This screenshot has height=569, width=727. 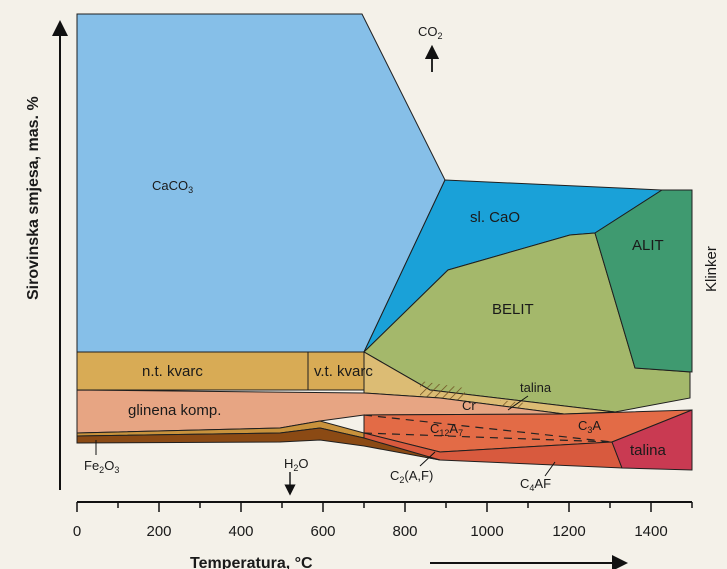 I want to click on glinena-komp-label: glinena komp., so click(x=174, y=410).